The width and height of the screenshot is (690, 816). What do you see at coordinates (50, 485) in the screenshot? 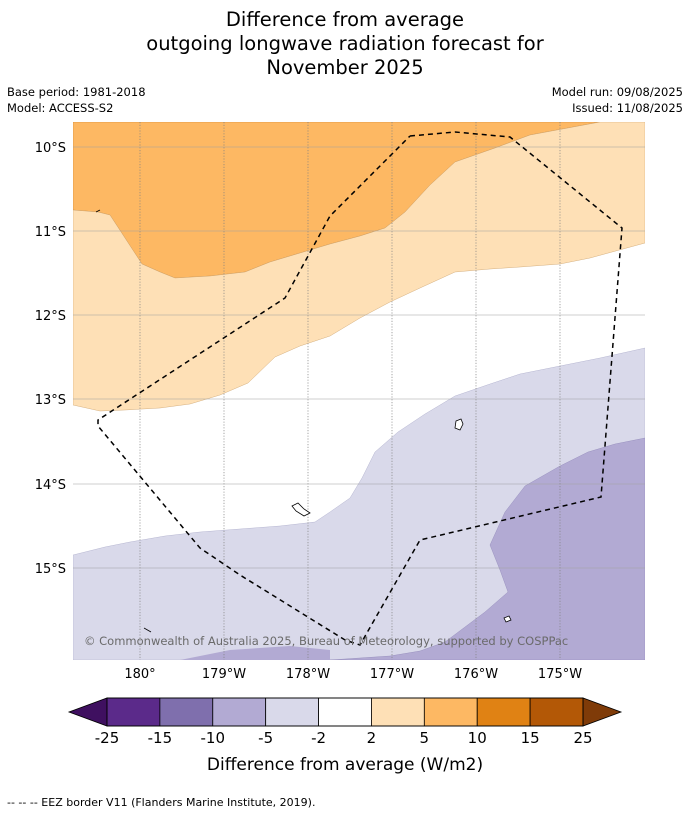
I see `lat-label: 14°S` at bounding box center [50, 485].